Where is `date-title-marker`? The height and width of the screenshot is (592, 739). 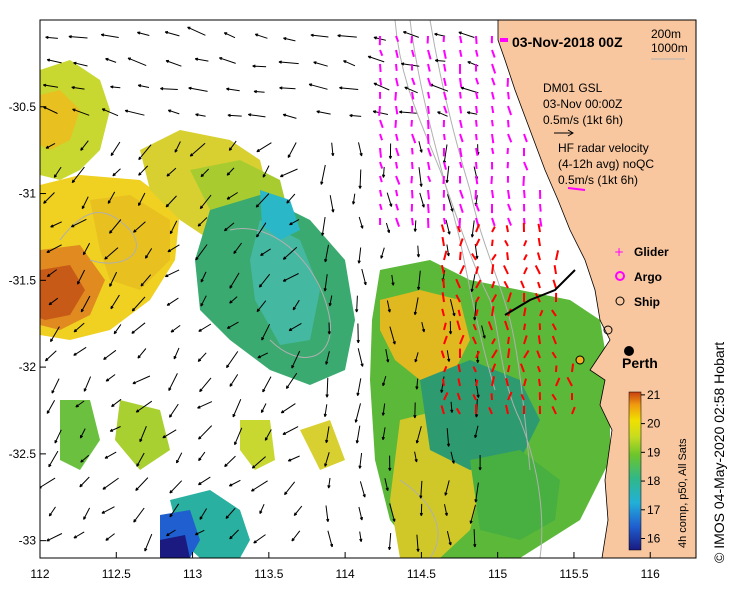
date-title-marker is located at coordinates (504, 40).